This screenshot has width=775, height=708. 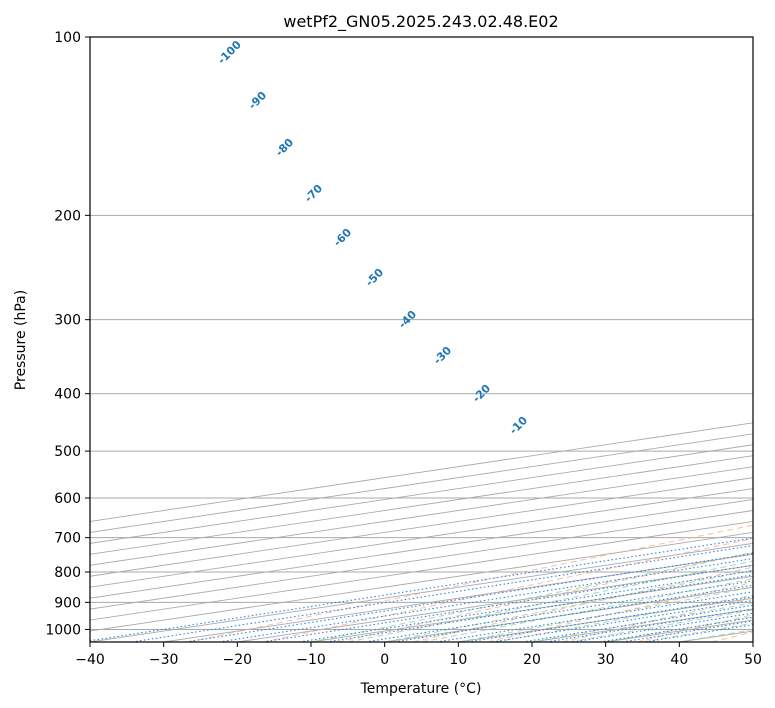 I want to click on y-tick-label: 200, so click(x=67, y=216).